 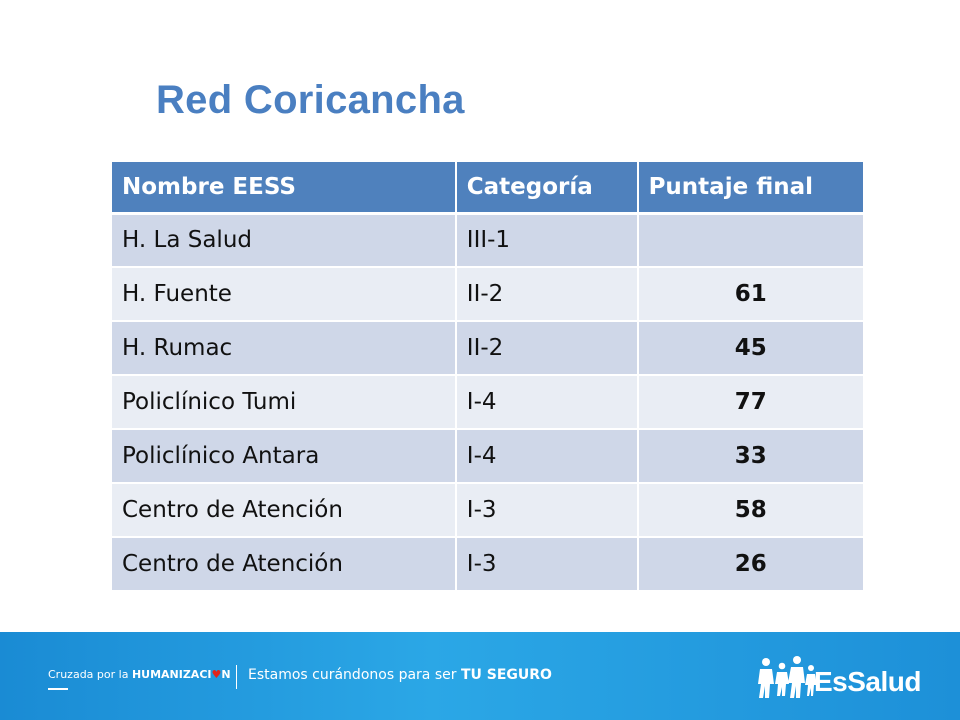 I want to click on table-row: H. La Salud III-1, so click(x=488, y=240).